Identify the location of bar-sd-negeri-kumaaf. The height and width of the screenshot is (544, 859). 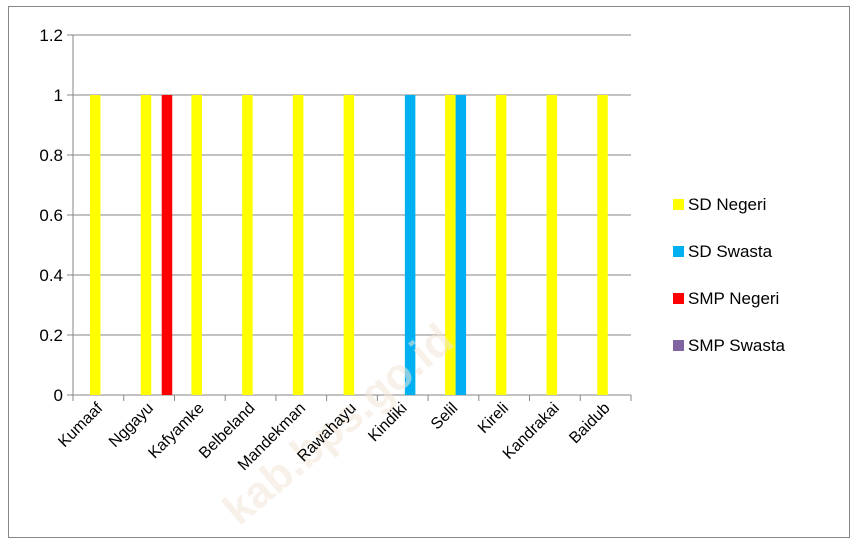
(95, 245).